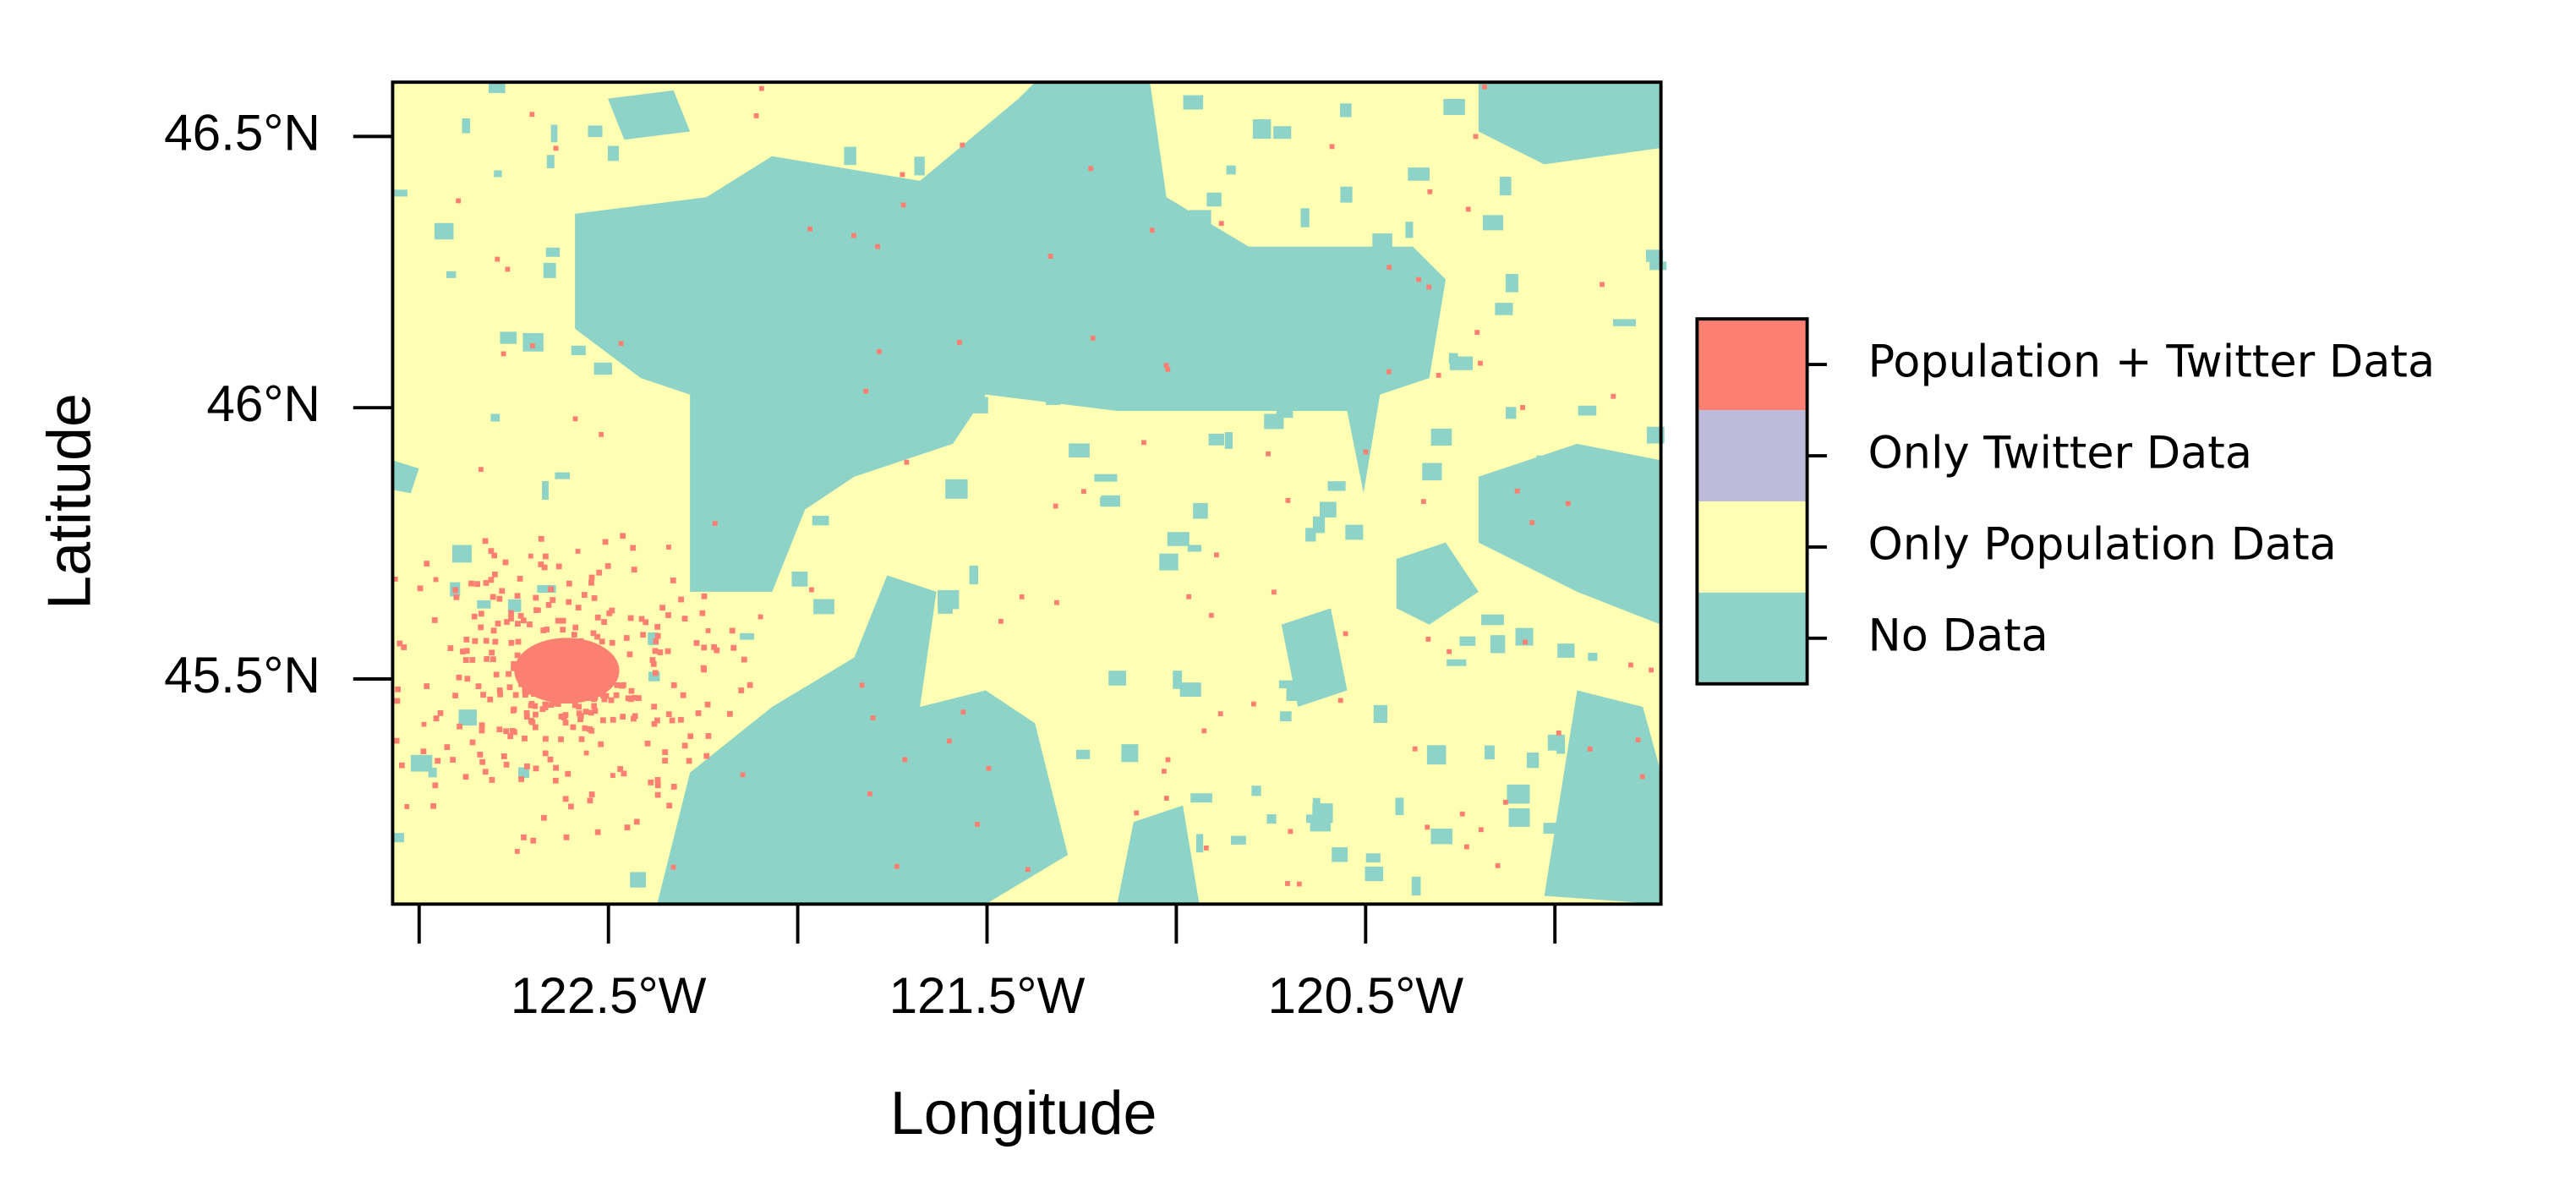  I want to click on legend-swatch, so click(1752, 547).